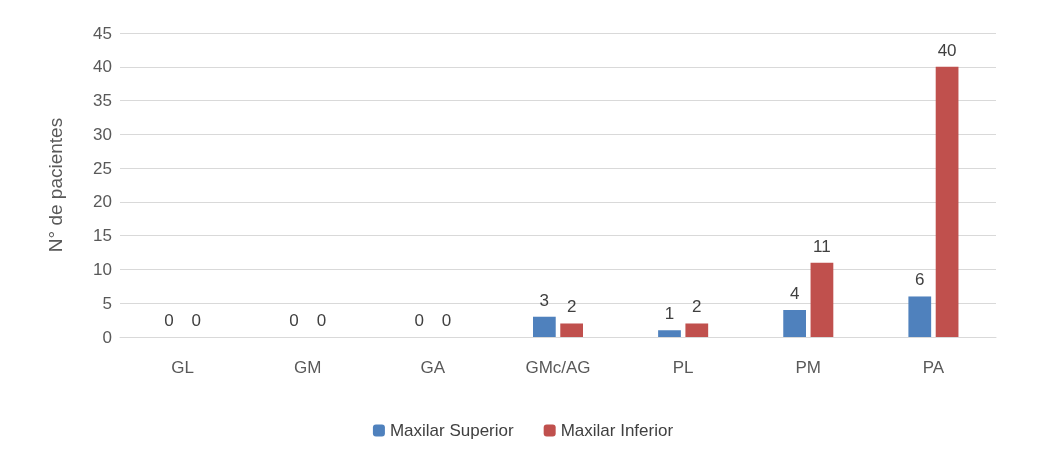 The image size is (1046, 454). What do you see at coordinates (452, 430) in the screenshot?
I see `legend-label: Maxilar Superior` at bounding box center [452, 430].